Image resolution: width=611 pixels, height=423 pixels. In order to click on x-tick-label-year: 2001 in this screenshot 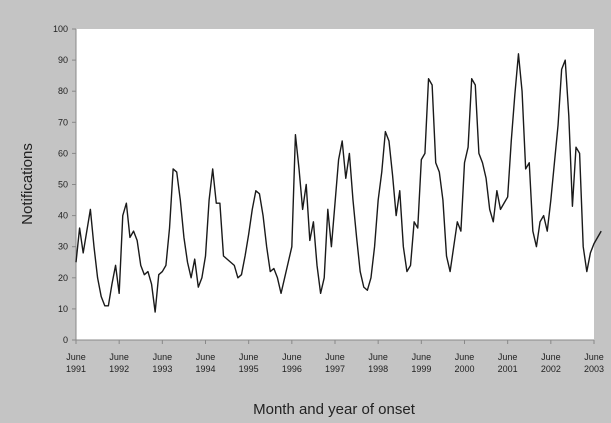, I will do `click(508, 369)`.